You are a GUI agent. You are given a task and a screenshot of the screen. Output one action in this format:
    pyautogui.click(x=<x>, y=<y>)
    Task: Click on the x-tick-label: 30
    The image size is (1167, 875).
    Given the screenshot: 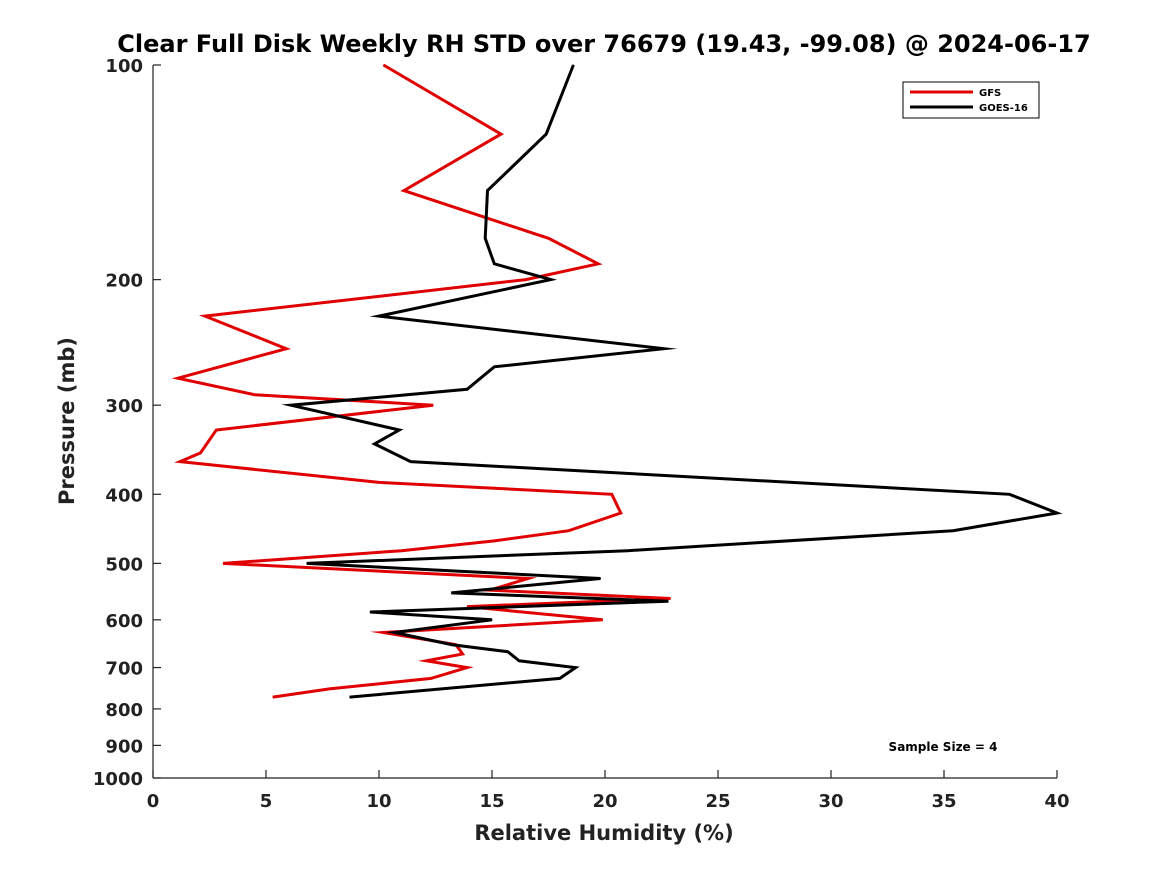 What is the action you would take?
    pyautogui.click(x=830, y=801)
    